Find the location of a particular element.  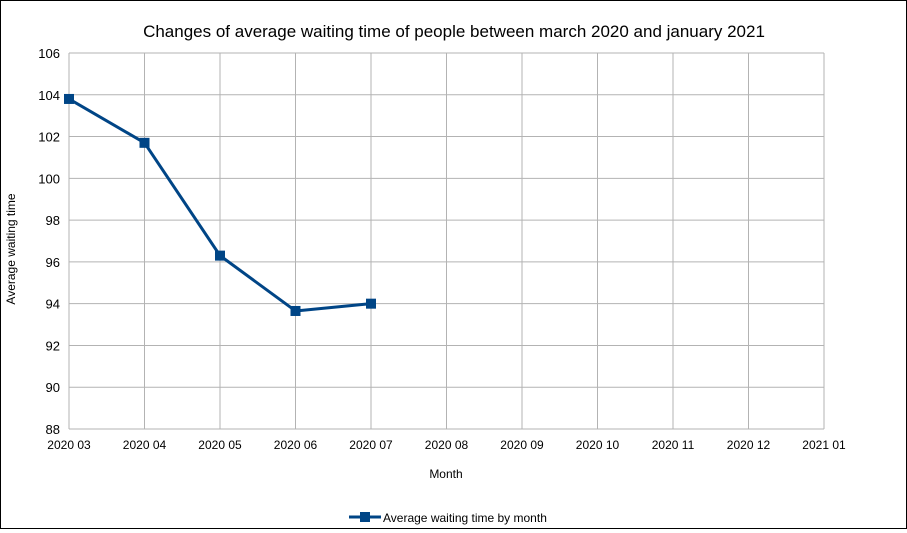

y-tick-label: 92 is located at coordinates (53, 345).